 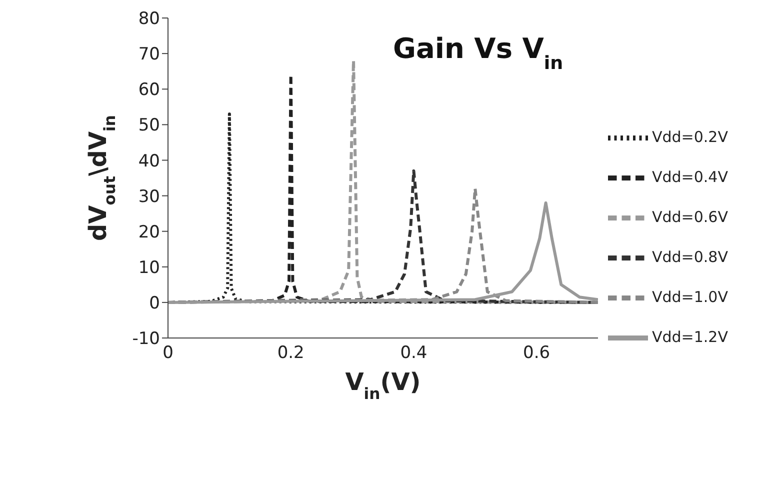 I want to click on legend-label: Vdd=0.6V, so click(x=690, y=217).